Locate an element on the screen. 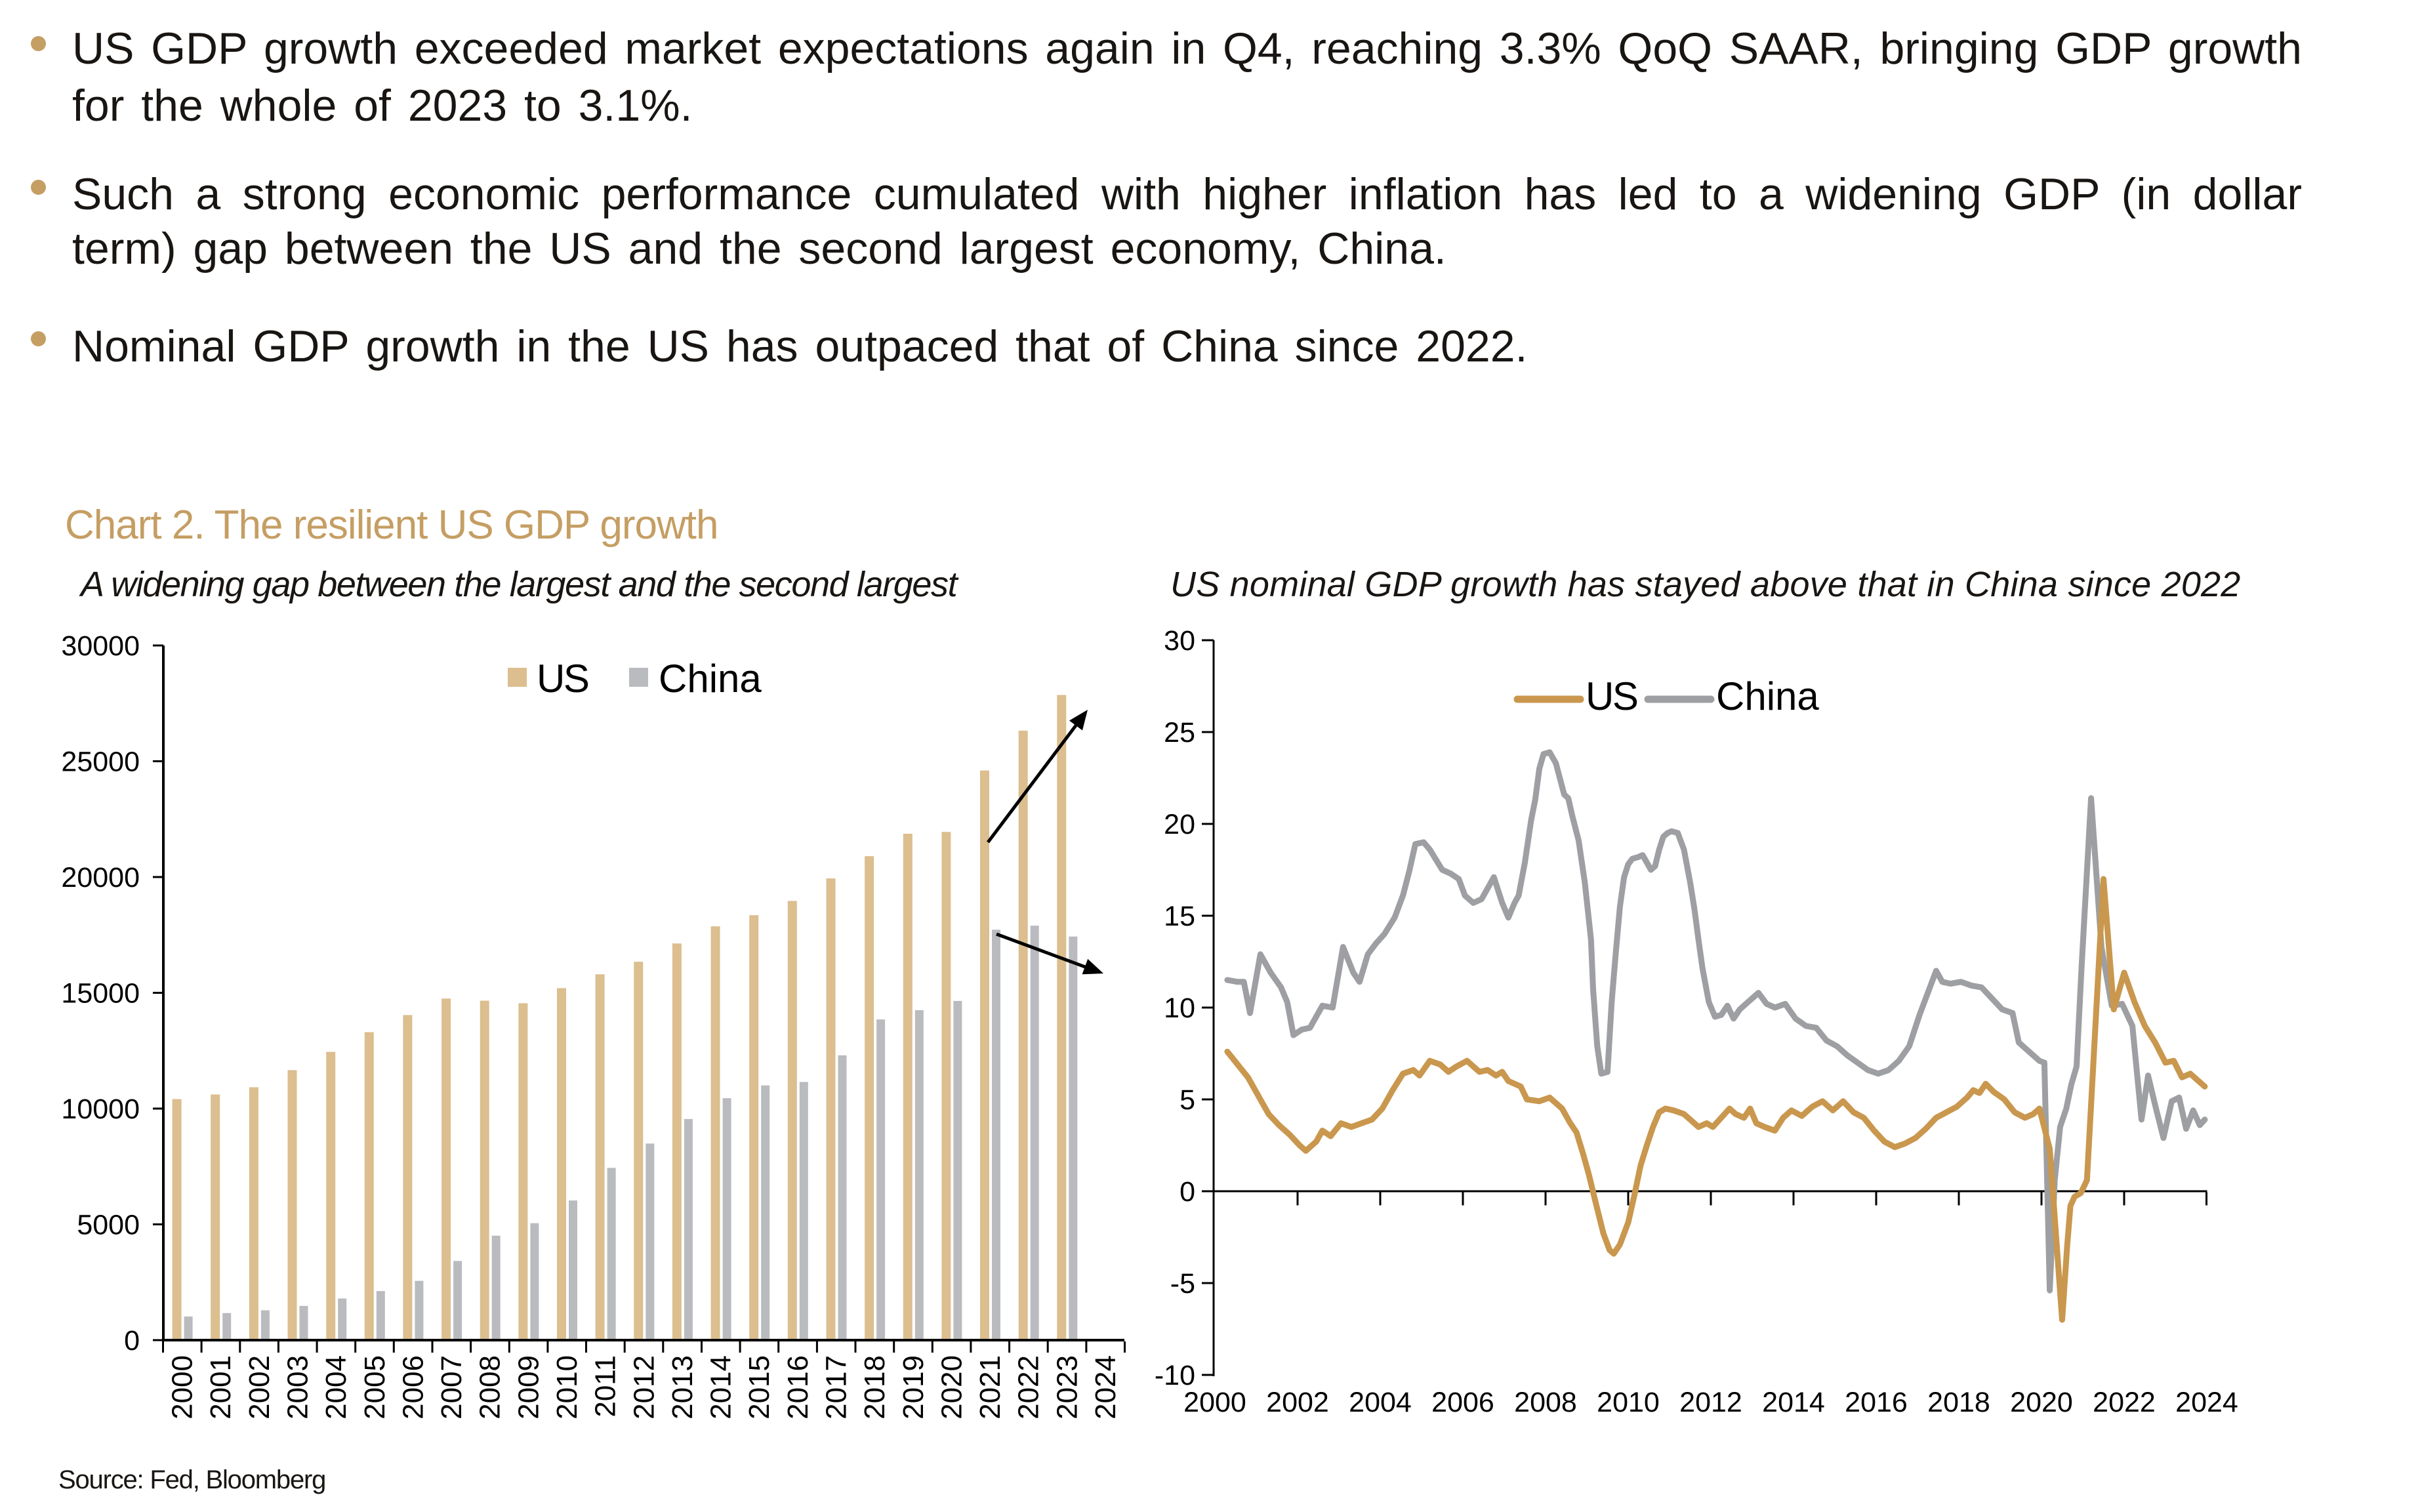 This screenshot has width=2420, height=1512. svg-text: 5000 is located at coordinates (108, 1226).